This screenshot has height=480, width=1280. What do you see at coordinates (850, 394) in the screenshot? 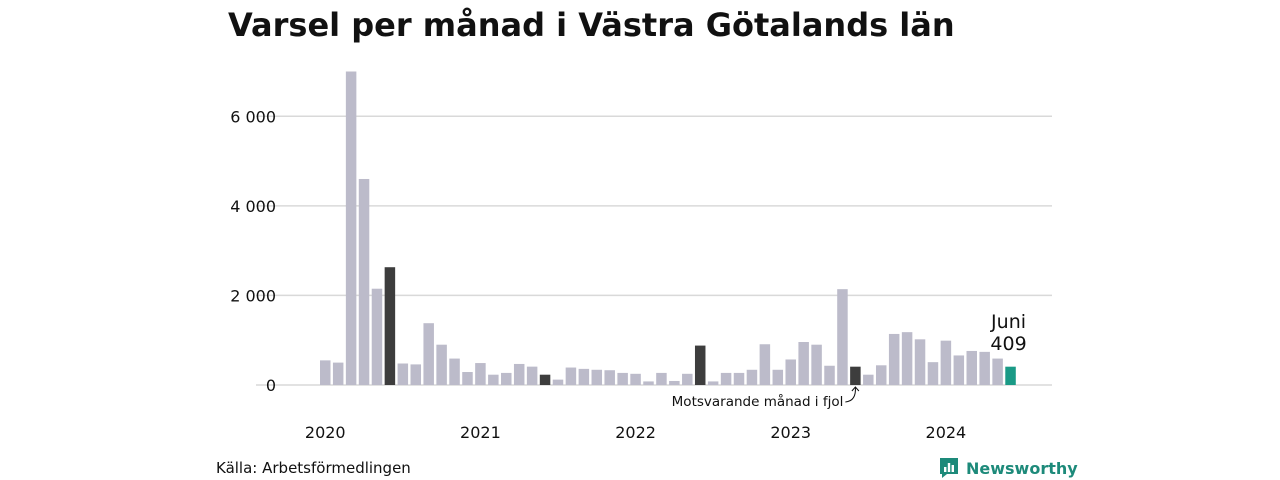
I see `last-year-arrow-icon` at bounding box center [850, 394].